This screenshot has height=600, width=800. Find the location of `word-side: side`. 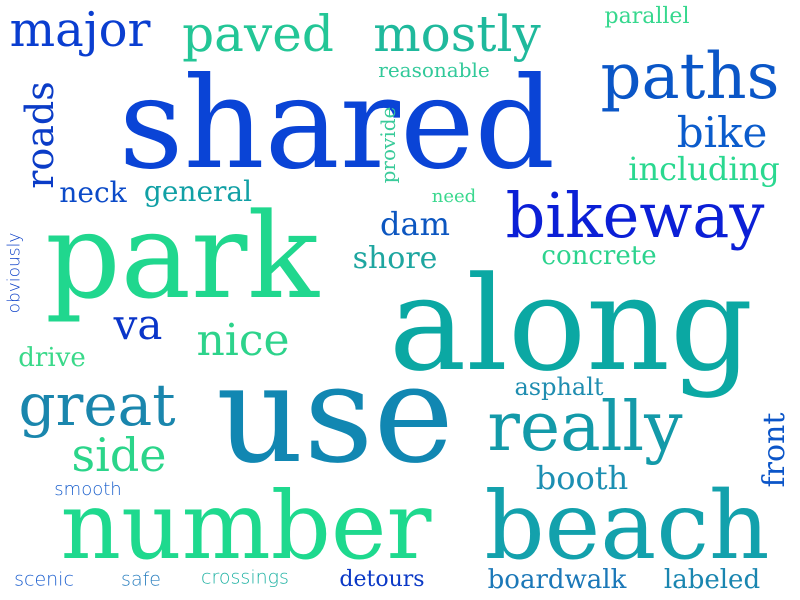

word-side: side is located at coordinates (119, 455).